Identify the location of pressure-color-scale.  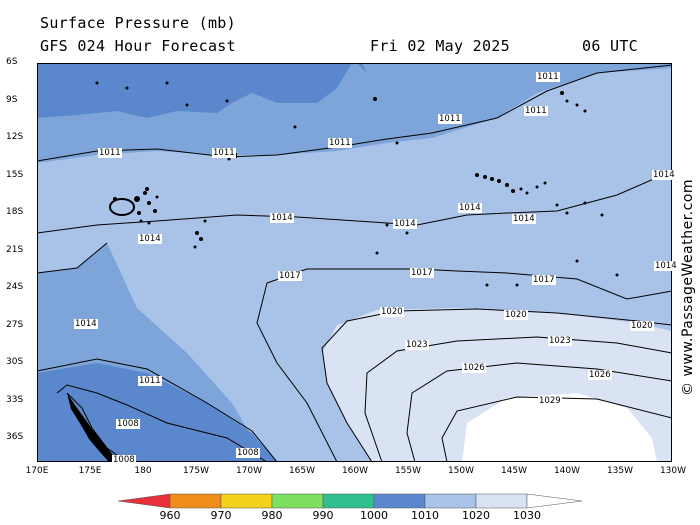
(350, 501).